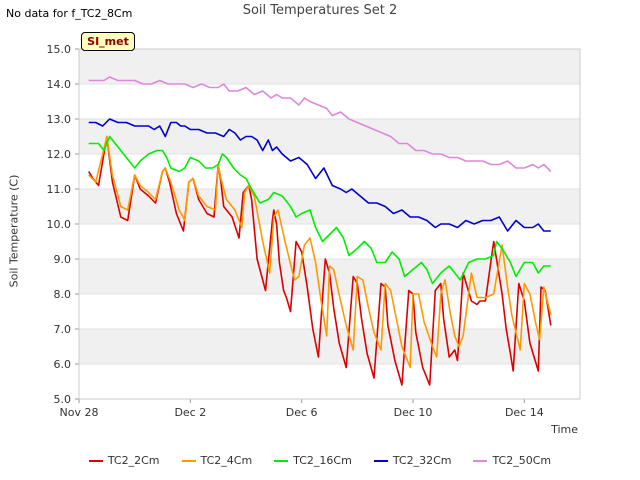 Image resolution: width=640 pixels, height=480 pixels. I want to click on site-badge: SI_met, so click(108, 41).